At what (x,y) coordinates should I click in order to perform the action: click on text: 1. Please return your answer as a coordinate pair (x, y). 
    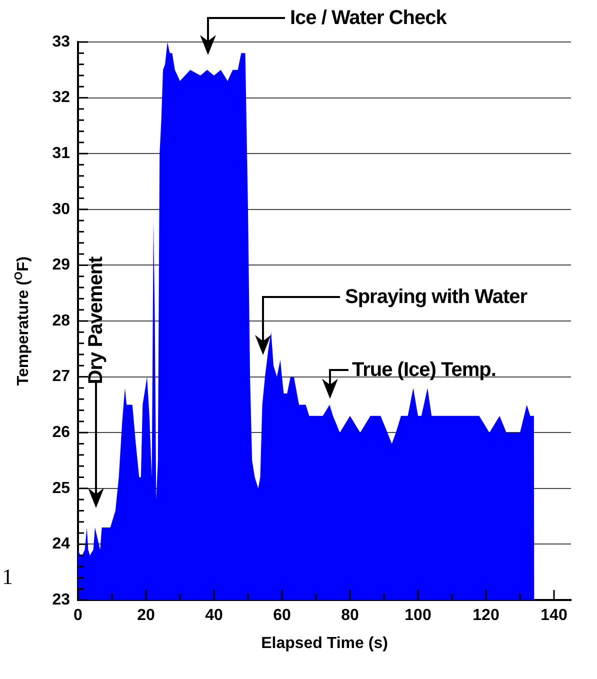
    Looking at the image, I should click on (7, 577).